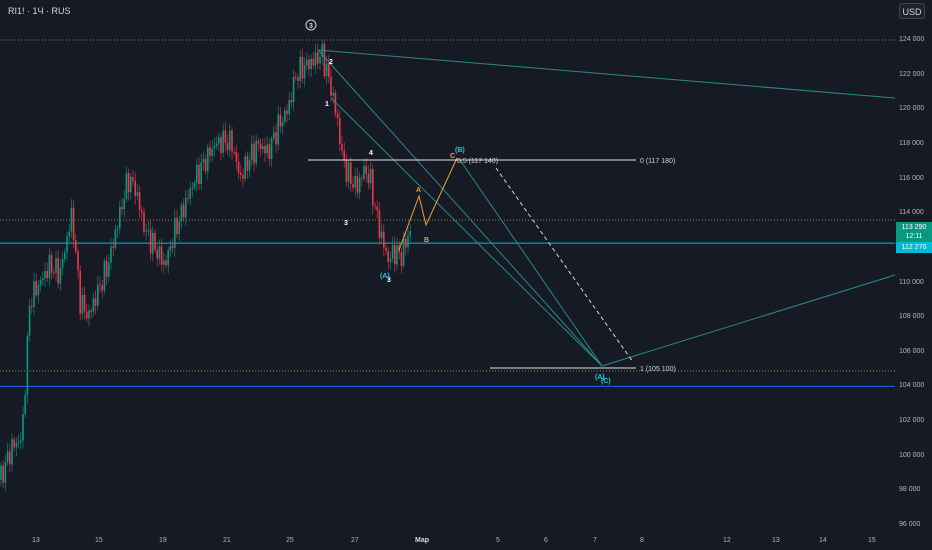 The width and height of the screenshot is (932, 550). What do you see at coordinates (823, 540) in the screenshot?
I see `x-tick-label: 14` at bounding box center [823, 540].